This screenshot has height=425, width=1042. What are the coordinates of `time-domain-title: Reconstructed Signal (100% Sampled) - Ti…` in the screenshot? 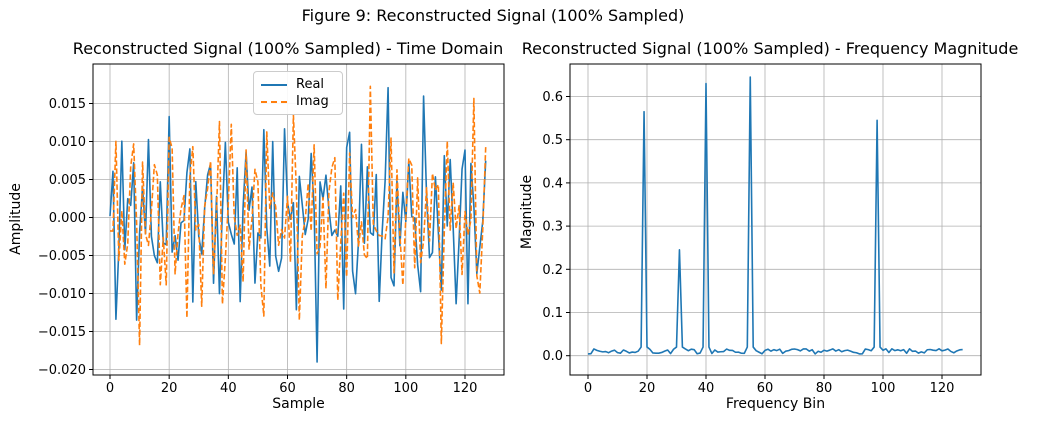 It's located at (288, 48).